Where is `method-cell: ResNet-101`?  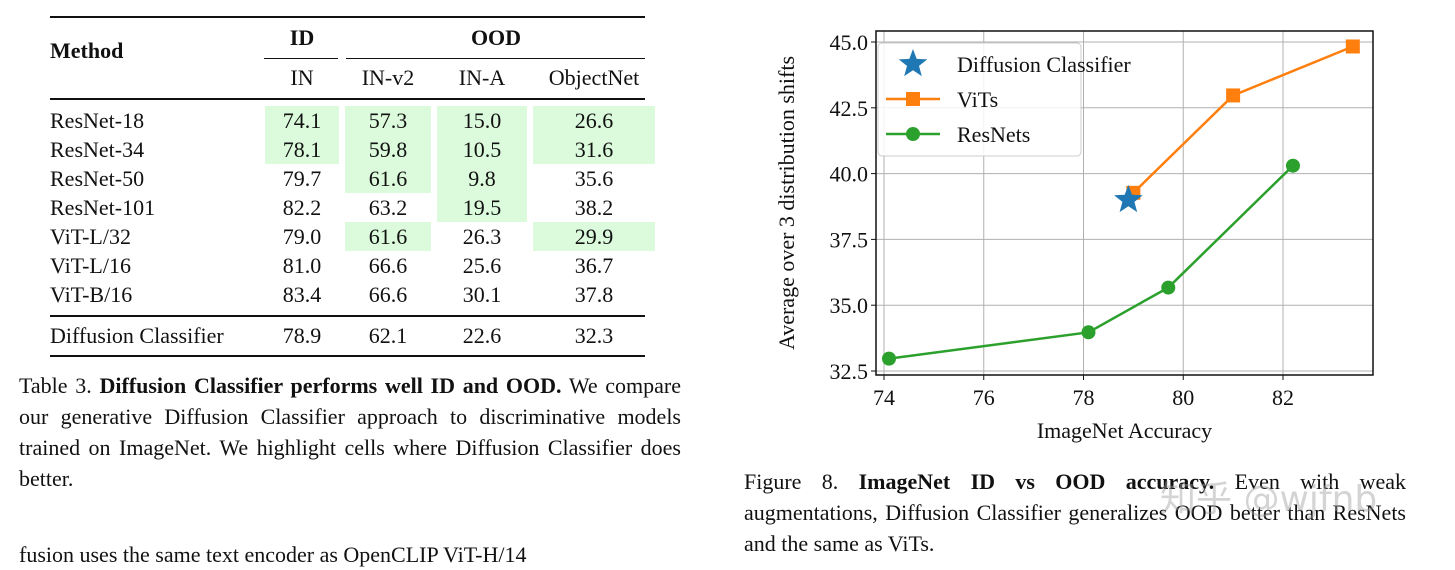
method-cell: ResNet-101 is located at coordinates (103, 207).